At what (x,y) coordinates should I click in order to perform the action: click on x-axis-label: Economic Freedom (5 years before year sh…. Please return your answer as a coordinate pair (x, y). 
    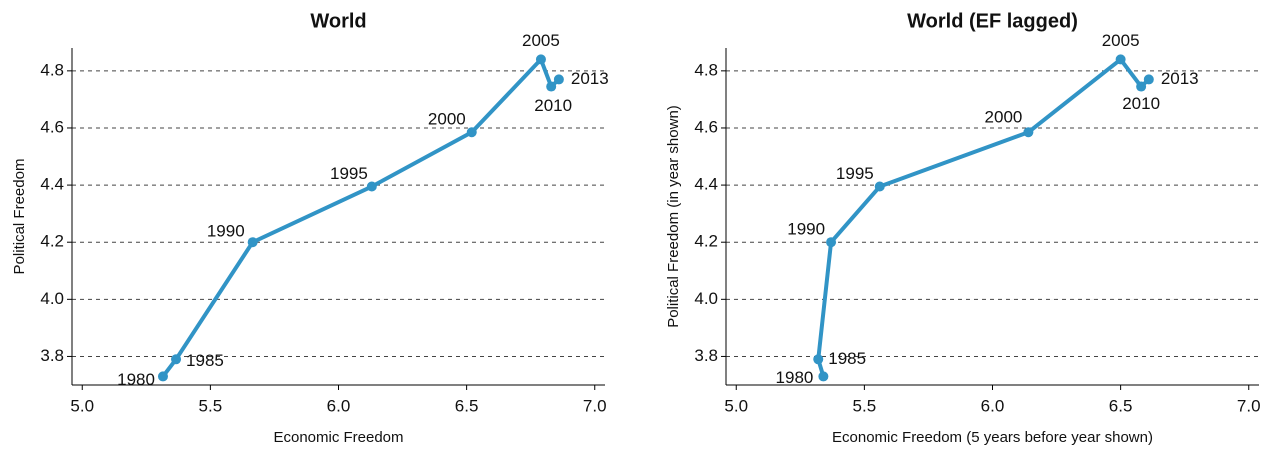
    Looking at the image, I should click on (992, 437).